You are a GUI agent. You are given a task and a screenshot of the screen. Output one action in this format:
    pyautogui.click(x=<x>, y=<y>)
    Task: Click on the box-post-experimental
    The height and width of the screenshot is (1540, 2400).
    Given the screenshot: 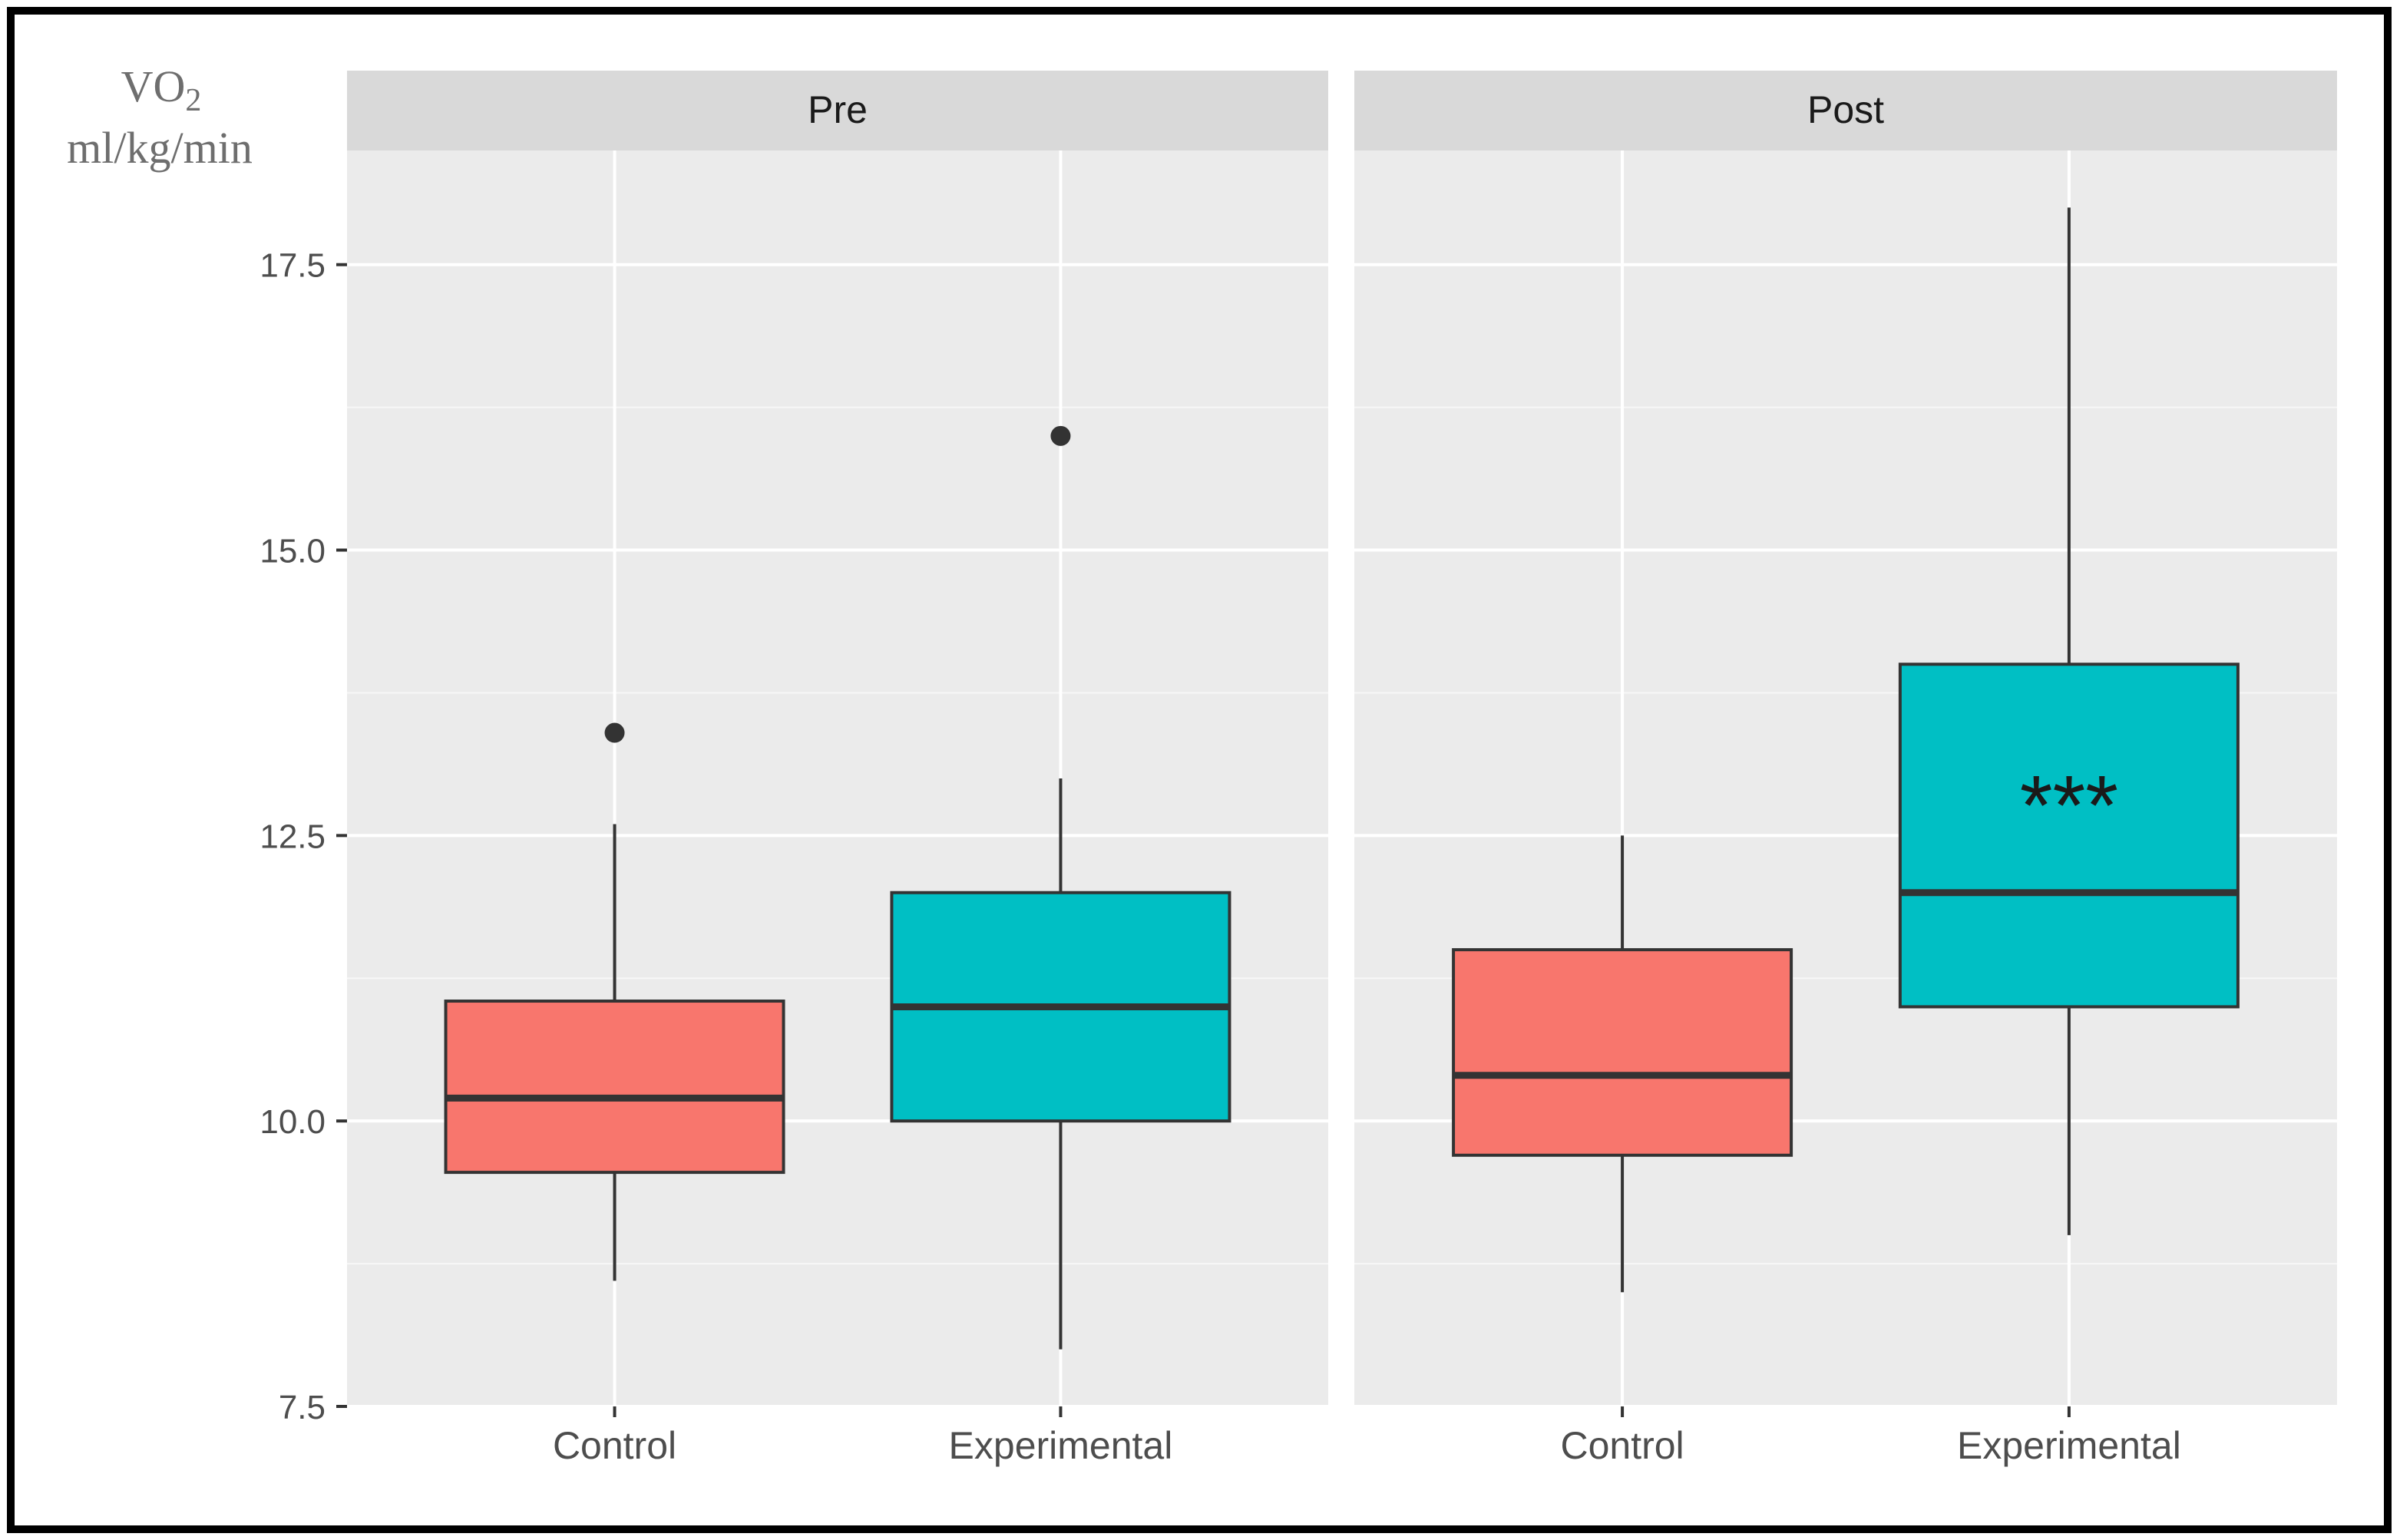 What is the action you would take?
    pyautogui.click(x=2069, y=721)
    